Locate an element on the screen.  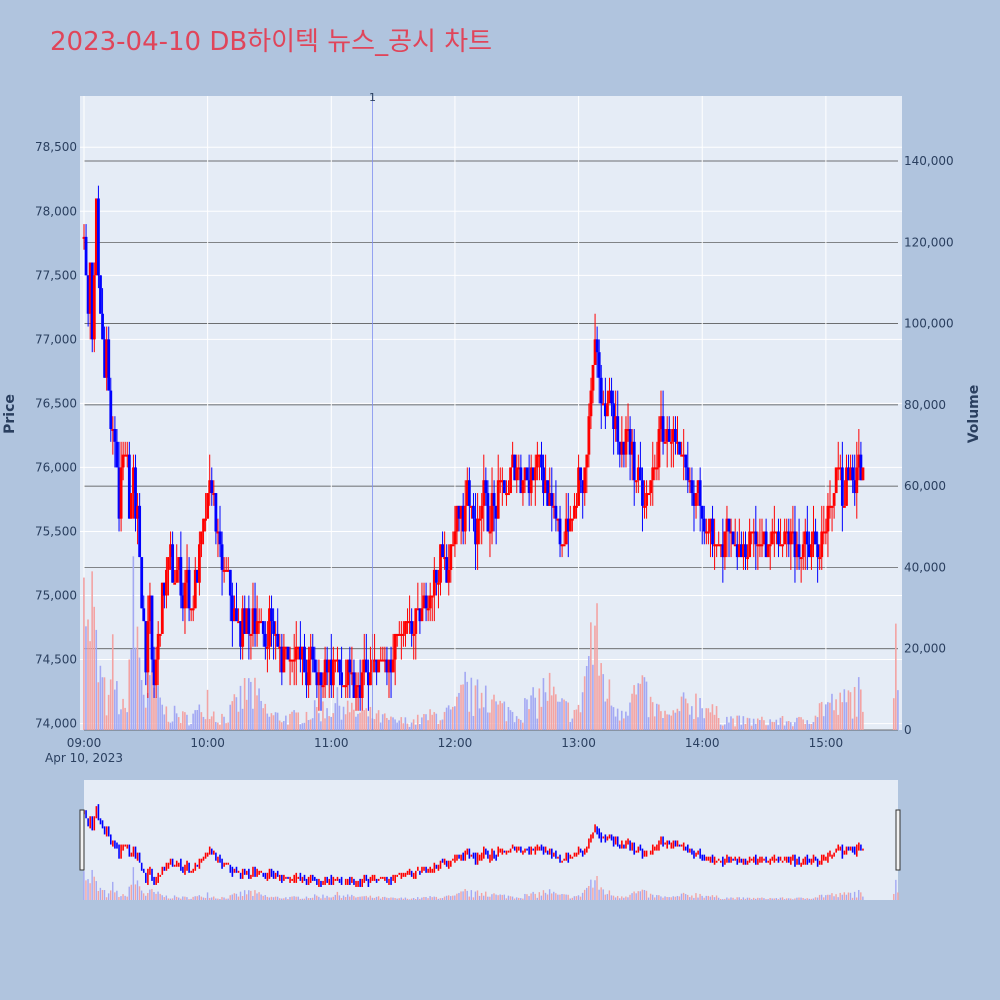
range-slider-left-handle is located at coordinates (82, 840).